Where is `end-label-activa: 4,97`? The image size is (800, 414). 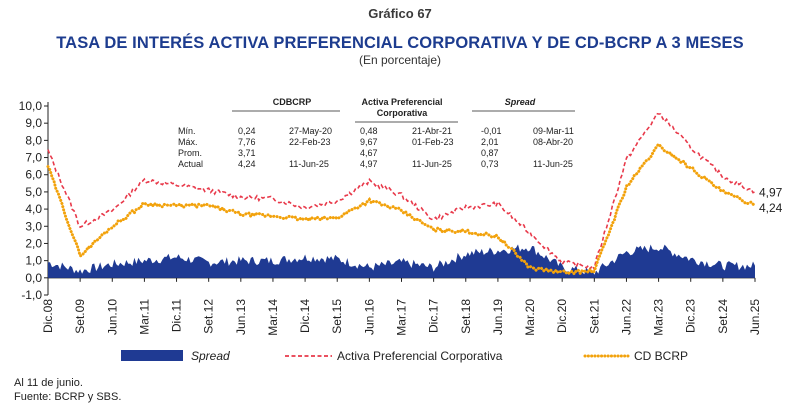
end-label-activa: 4,97 is located at coordinates (771, 192).